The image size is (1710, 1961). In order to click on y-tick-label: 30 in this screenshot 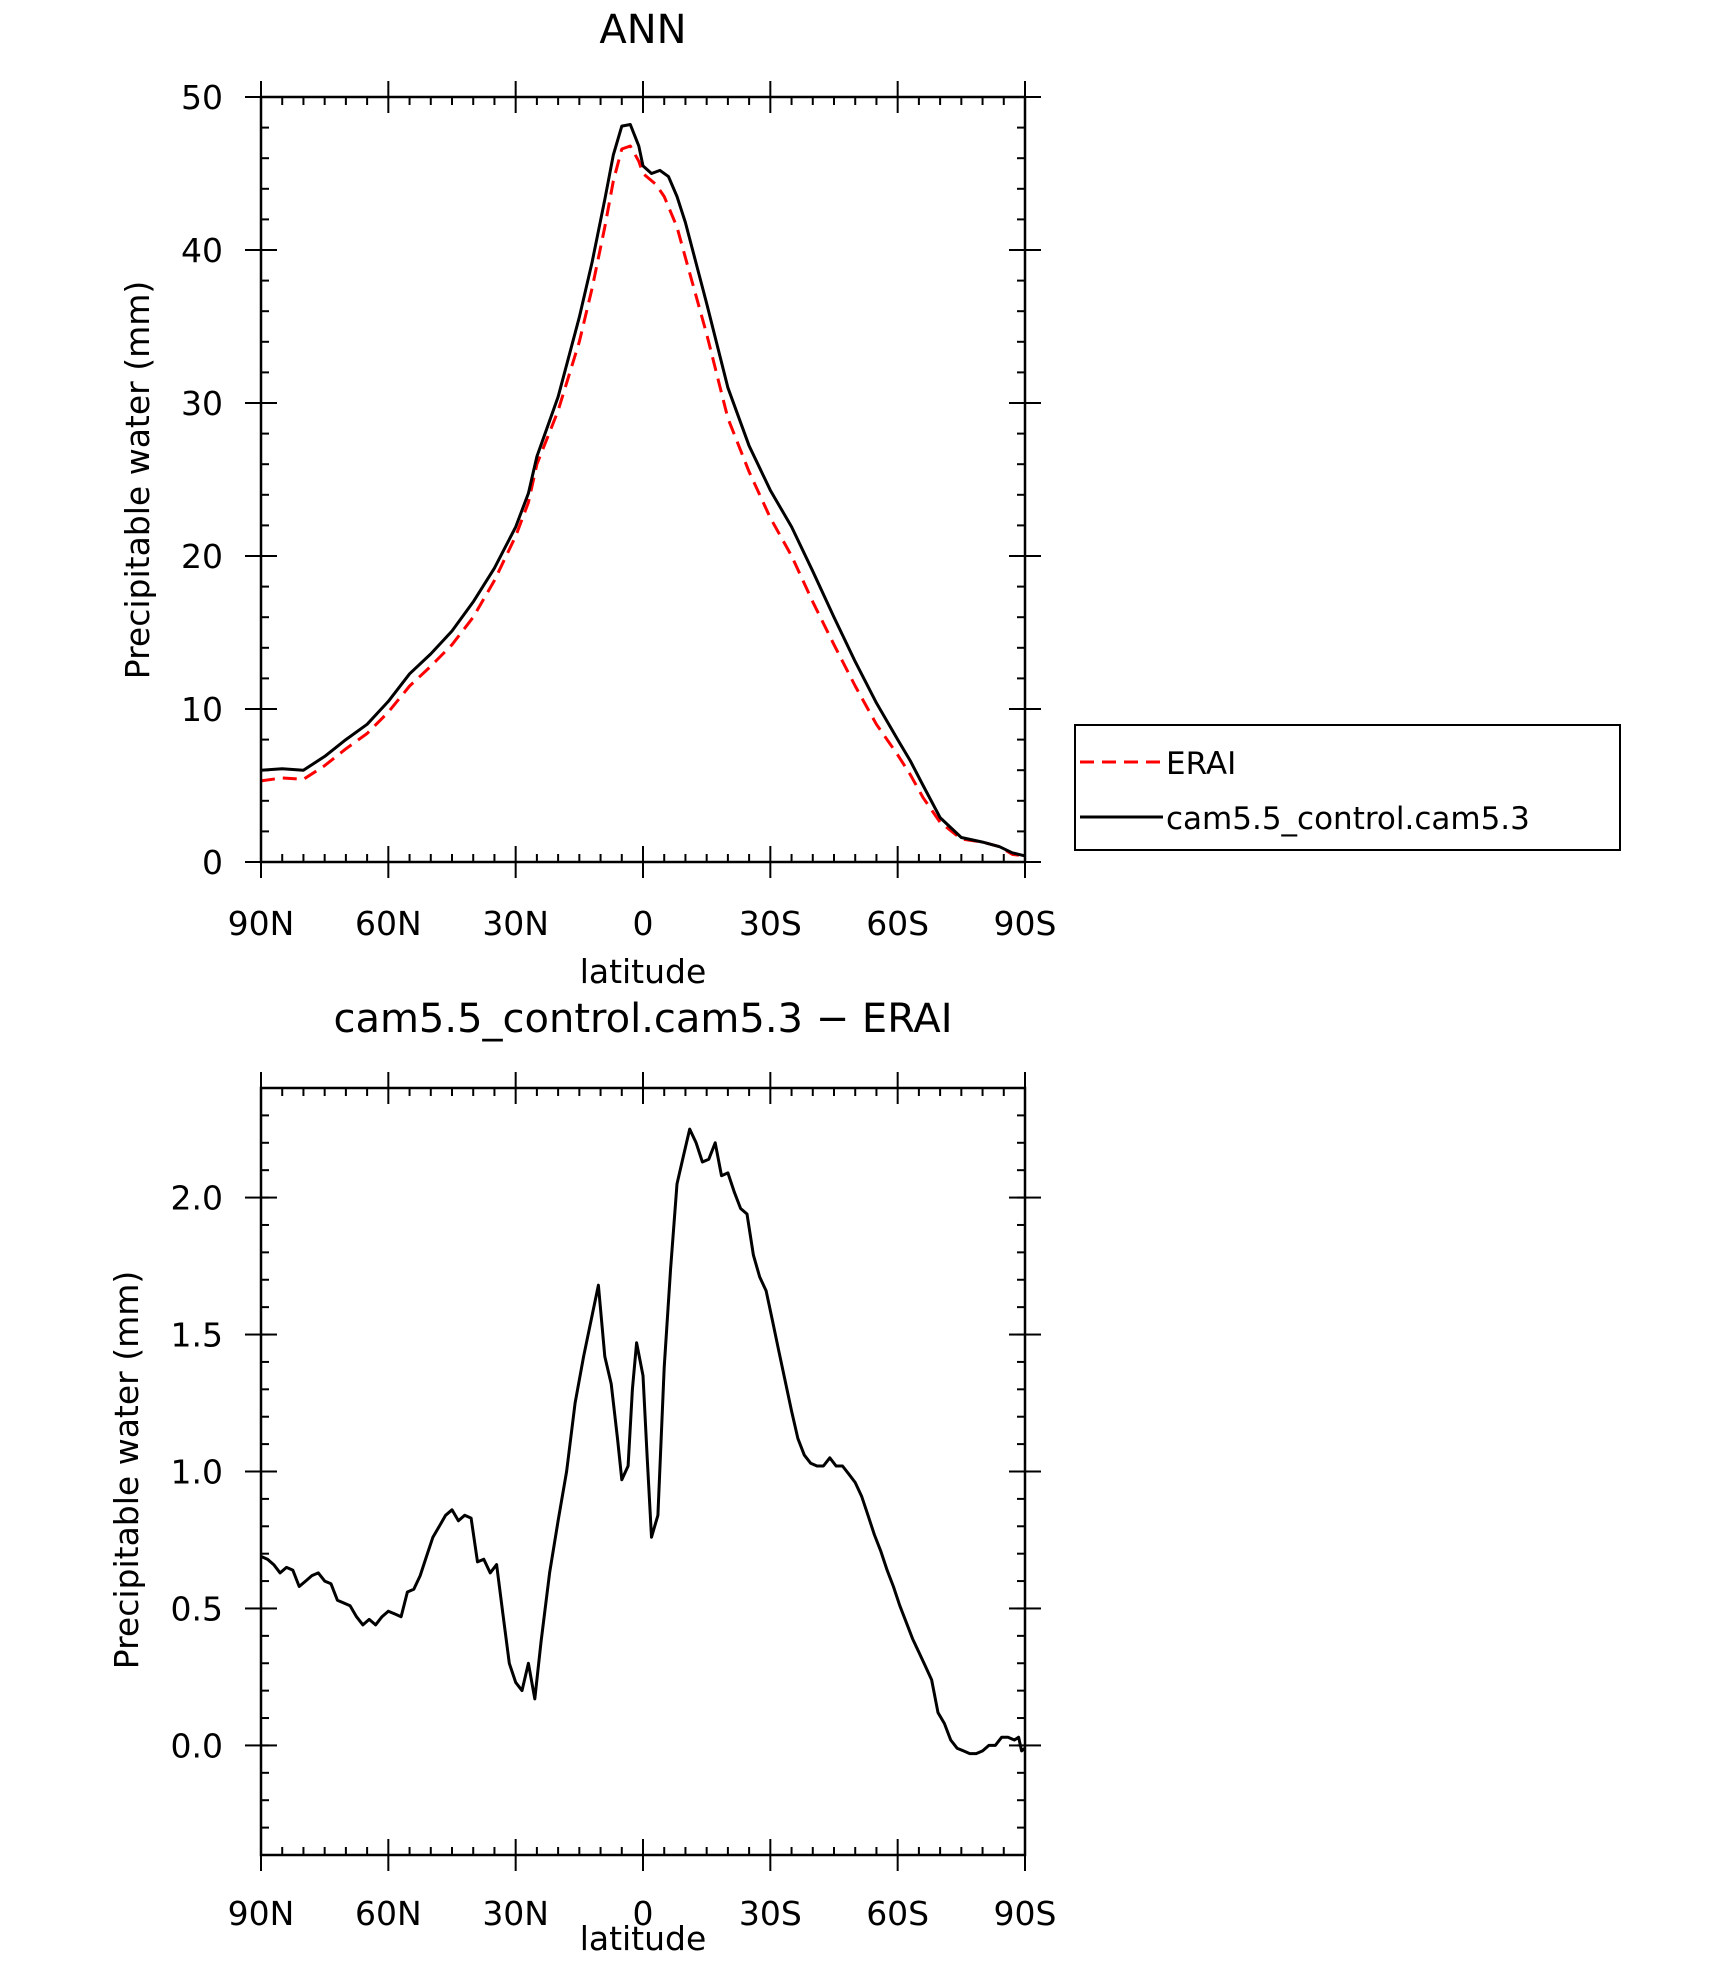, I will do `click(202, 403)`.